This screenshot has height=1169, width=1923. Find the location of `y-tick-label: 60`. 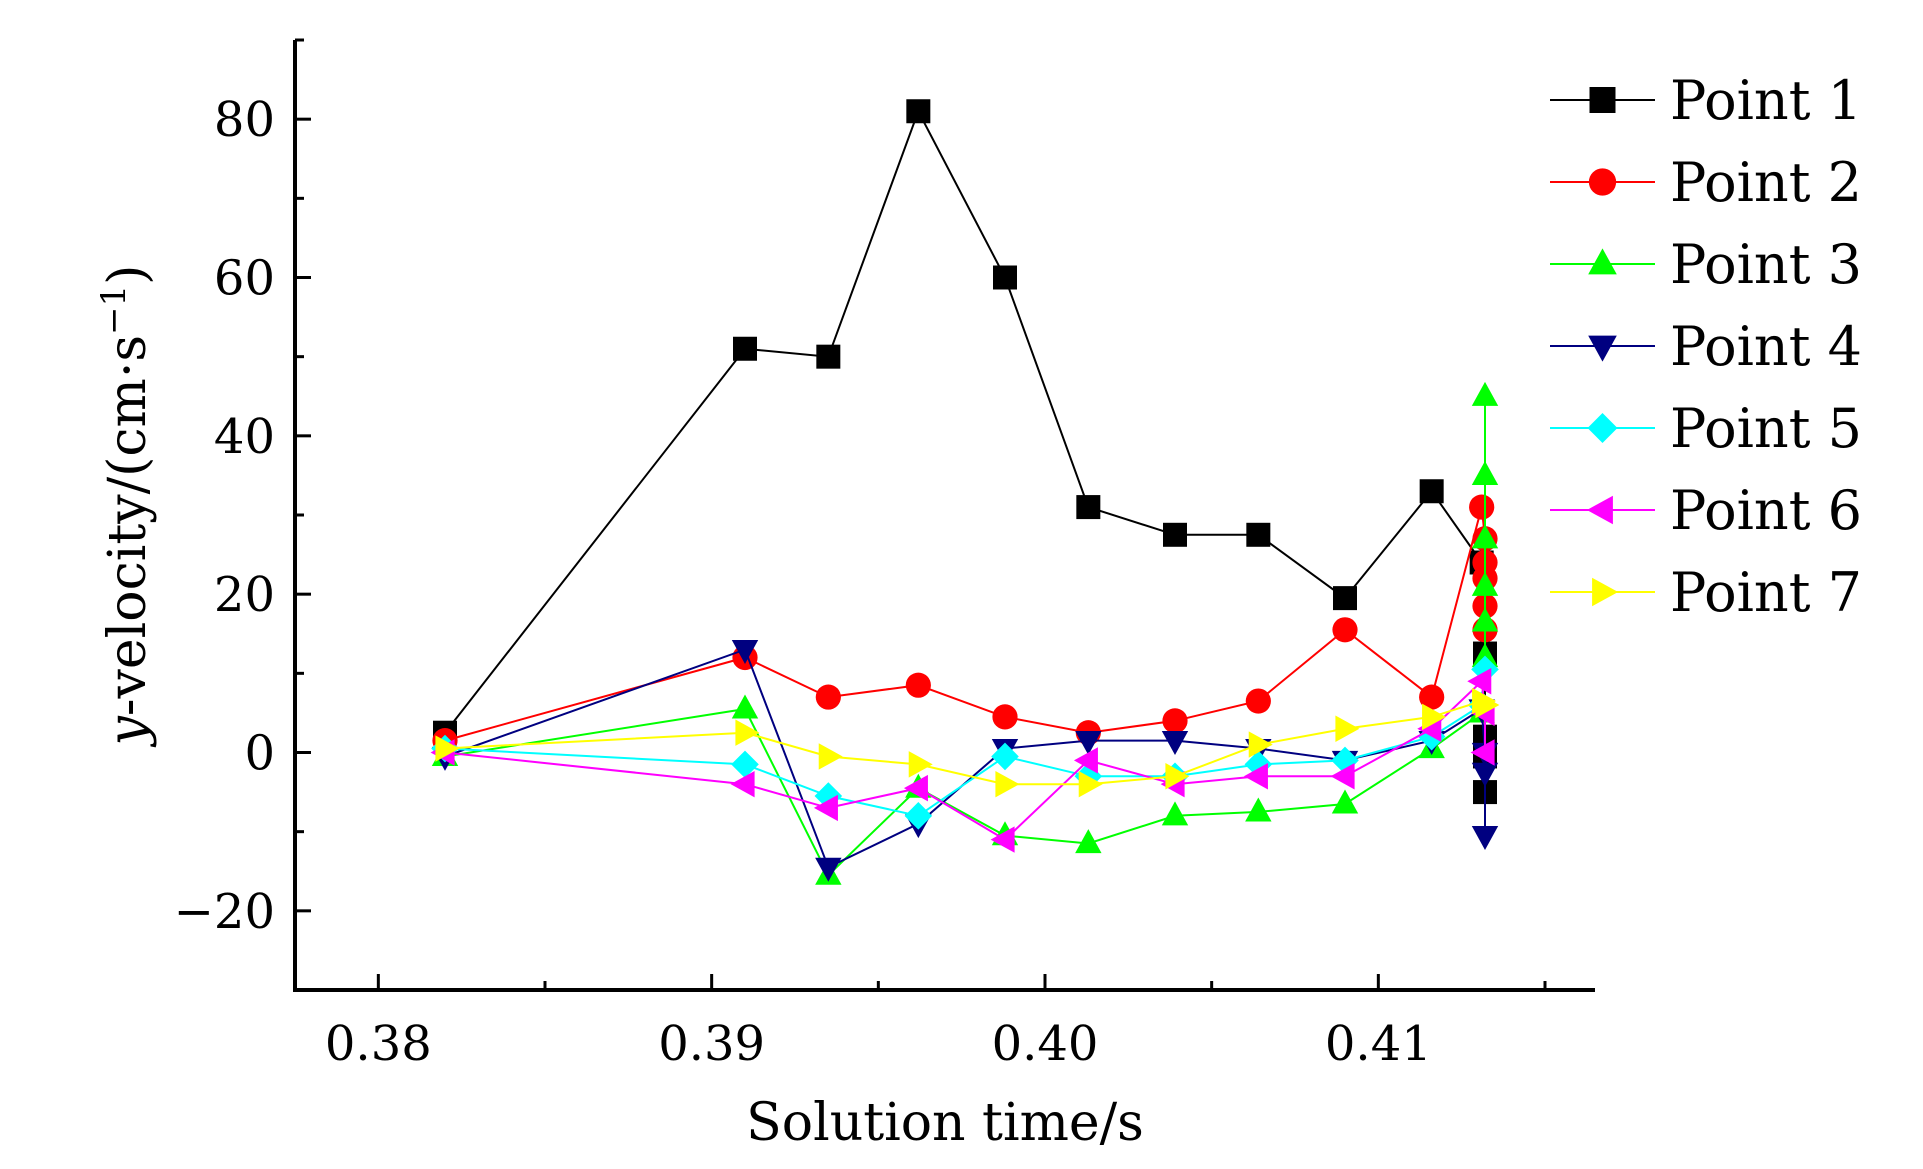

y-tick-label: 60 is located at coordinates (244, 279).